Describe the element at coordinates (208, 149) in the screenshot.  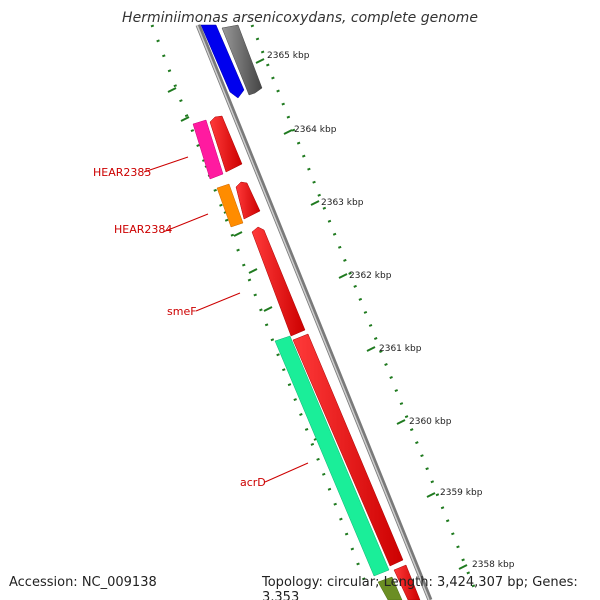
I see `cds-feature-pink` at that location.